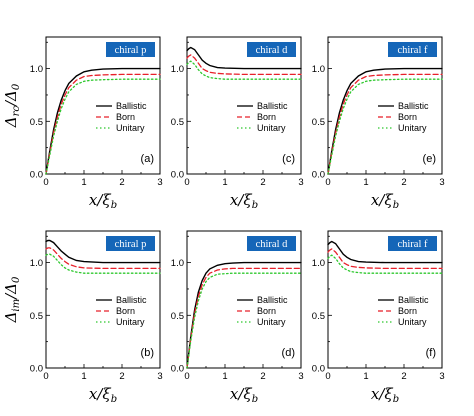 This screenshot has width=474, height=416. Describe the element at coordinates (147, 159) in the screenshot. I see `panel-label: (a)` at that location.